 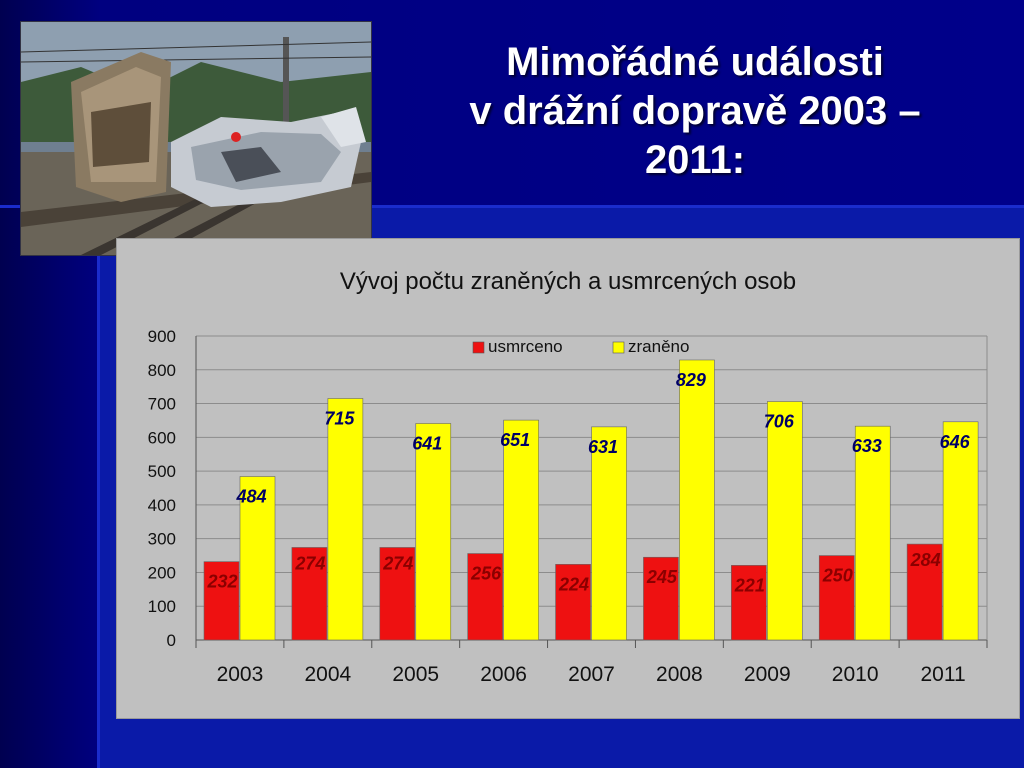 I want to click on legend-swatch-zraneno, so click(x=618, y=347).